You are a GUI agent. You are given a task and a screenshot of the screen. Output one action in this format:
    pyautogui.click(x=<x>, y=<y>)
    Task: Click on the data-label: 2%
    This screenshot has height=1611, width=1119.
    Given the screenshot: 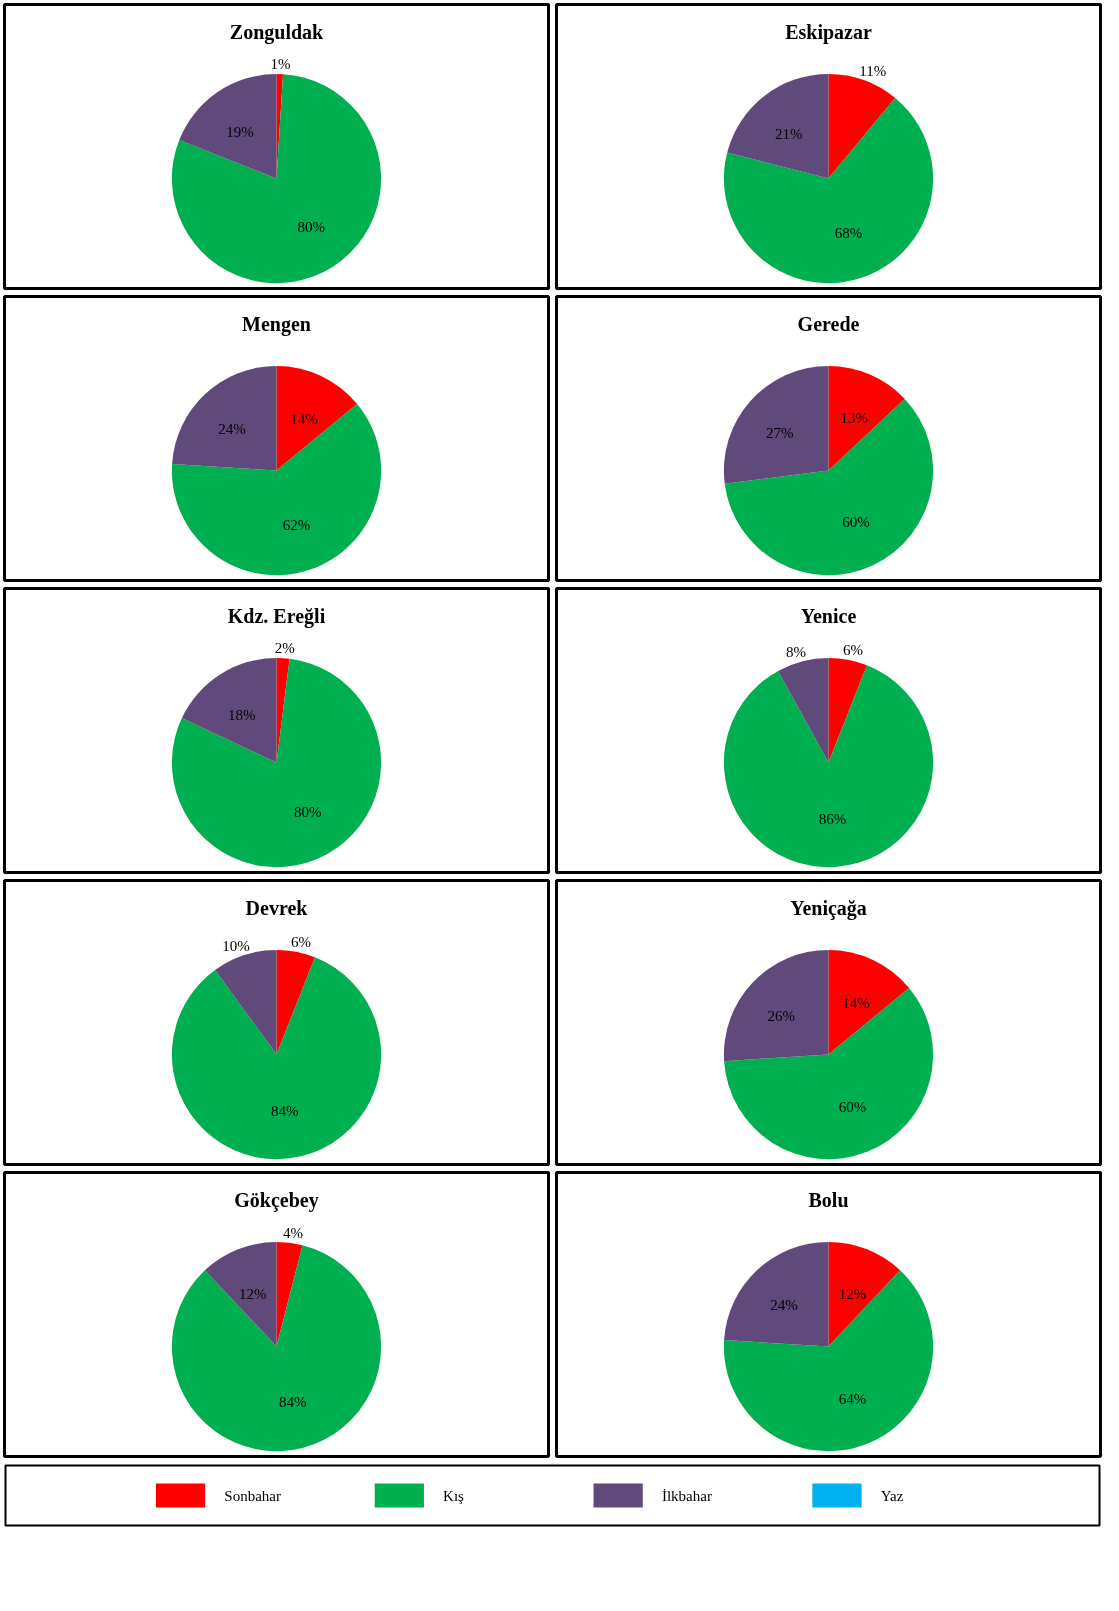 What is the action you would take?
    pyautogui.click(x=284, y=648)
    